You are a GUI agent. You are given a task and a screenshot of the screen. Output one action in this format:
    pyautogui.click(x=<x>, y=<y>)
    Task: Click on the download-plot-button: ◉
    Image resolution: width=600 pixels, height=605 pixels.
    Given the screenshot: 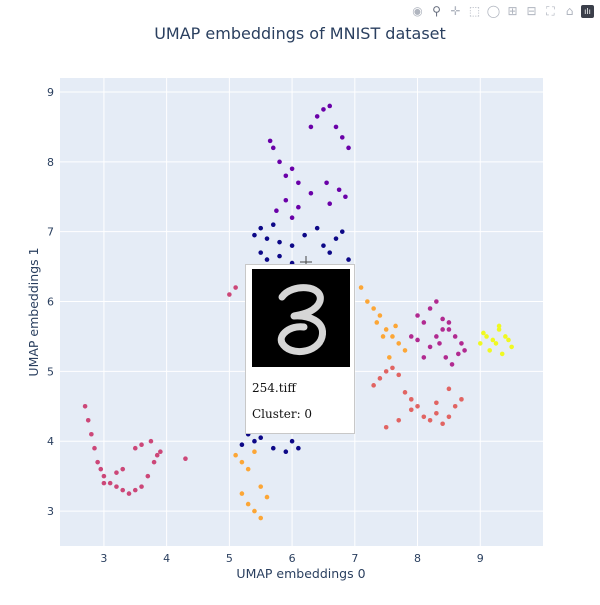 What is the action you would take?
    pyautogui.click(x=417, y=11)
    